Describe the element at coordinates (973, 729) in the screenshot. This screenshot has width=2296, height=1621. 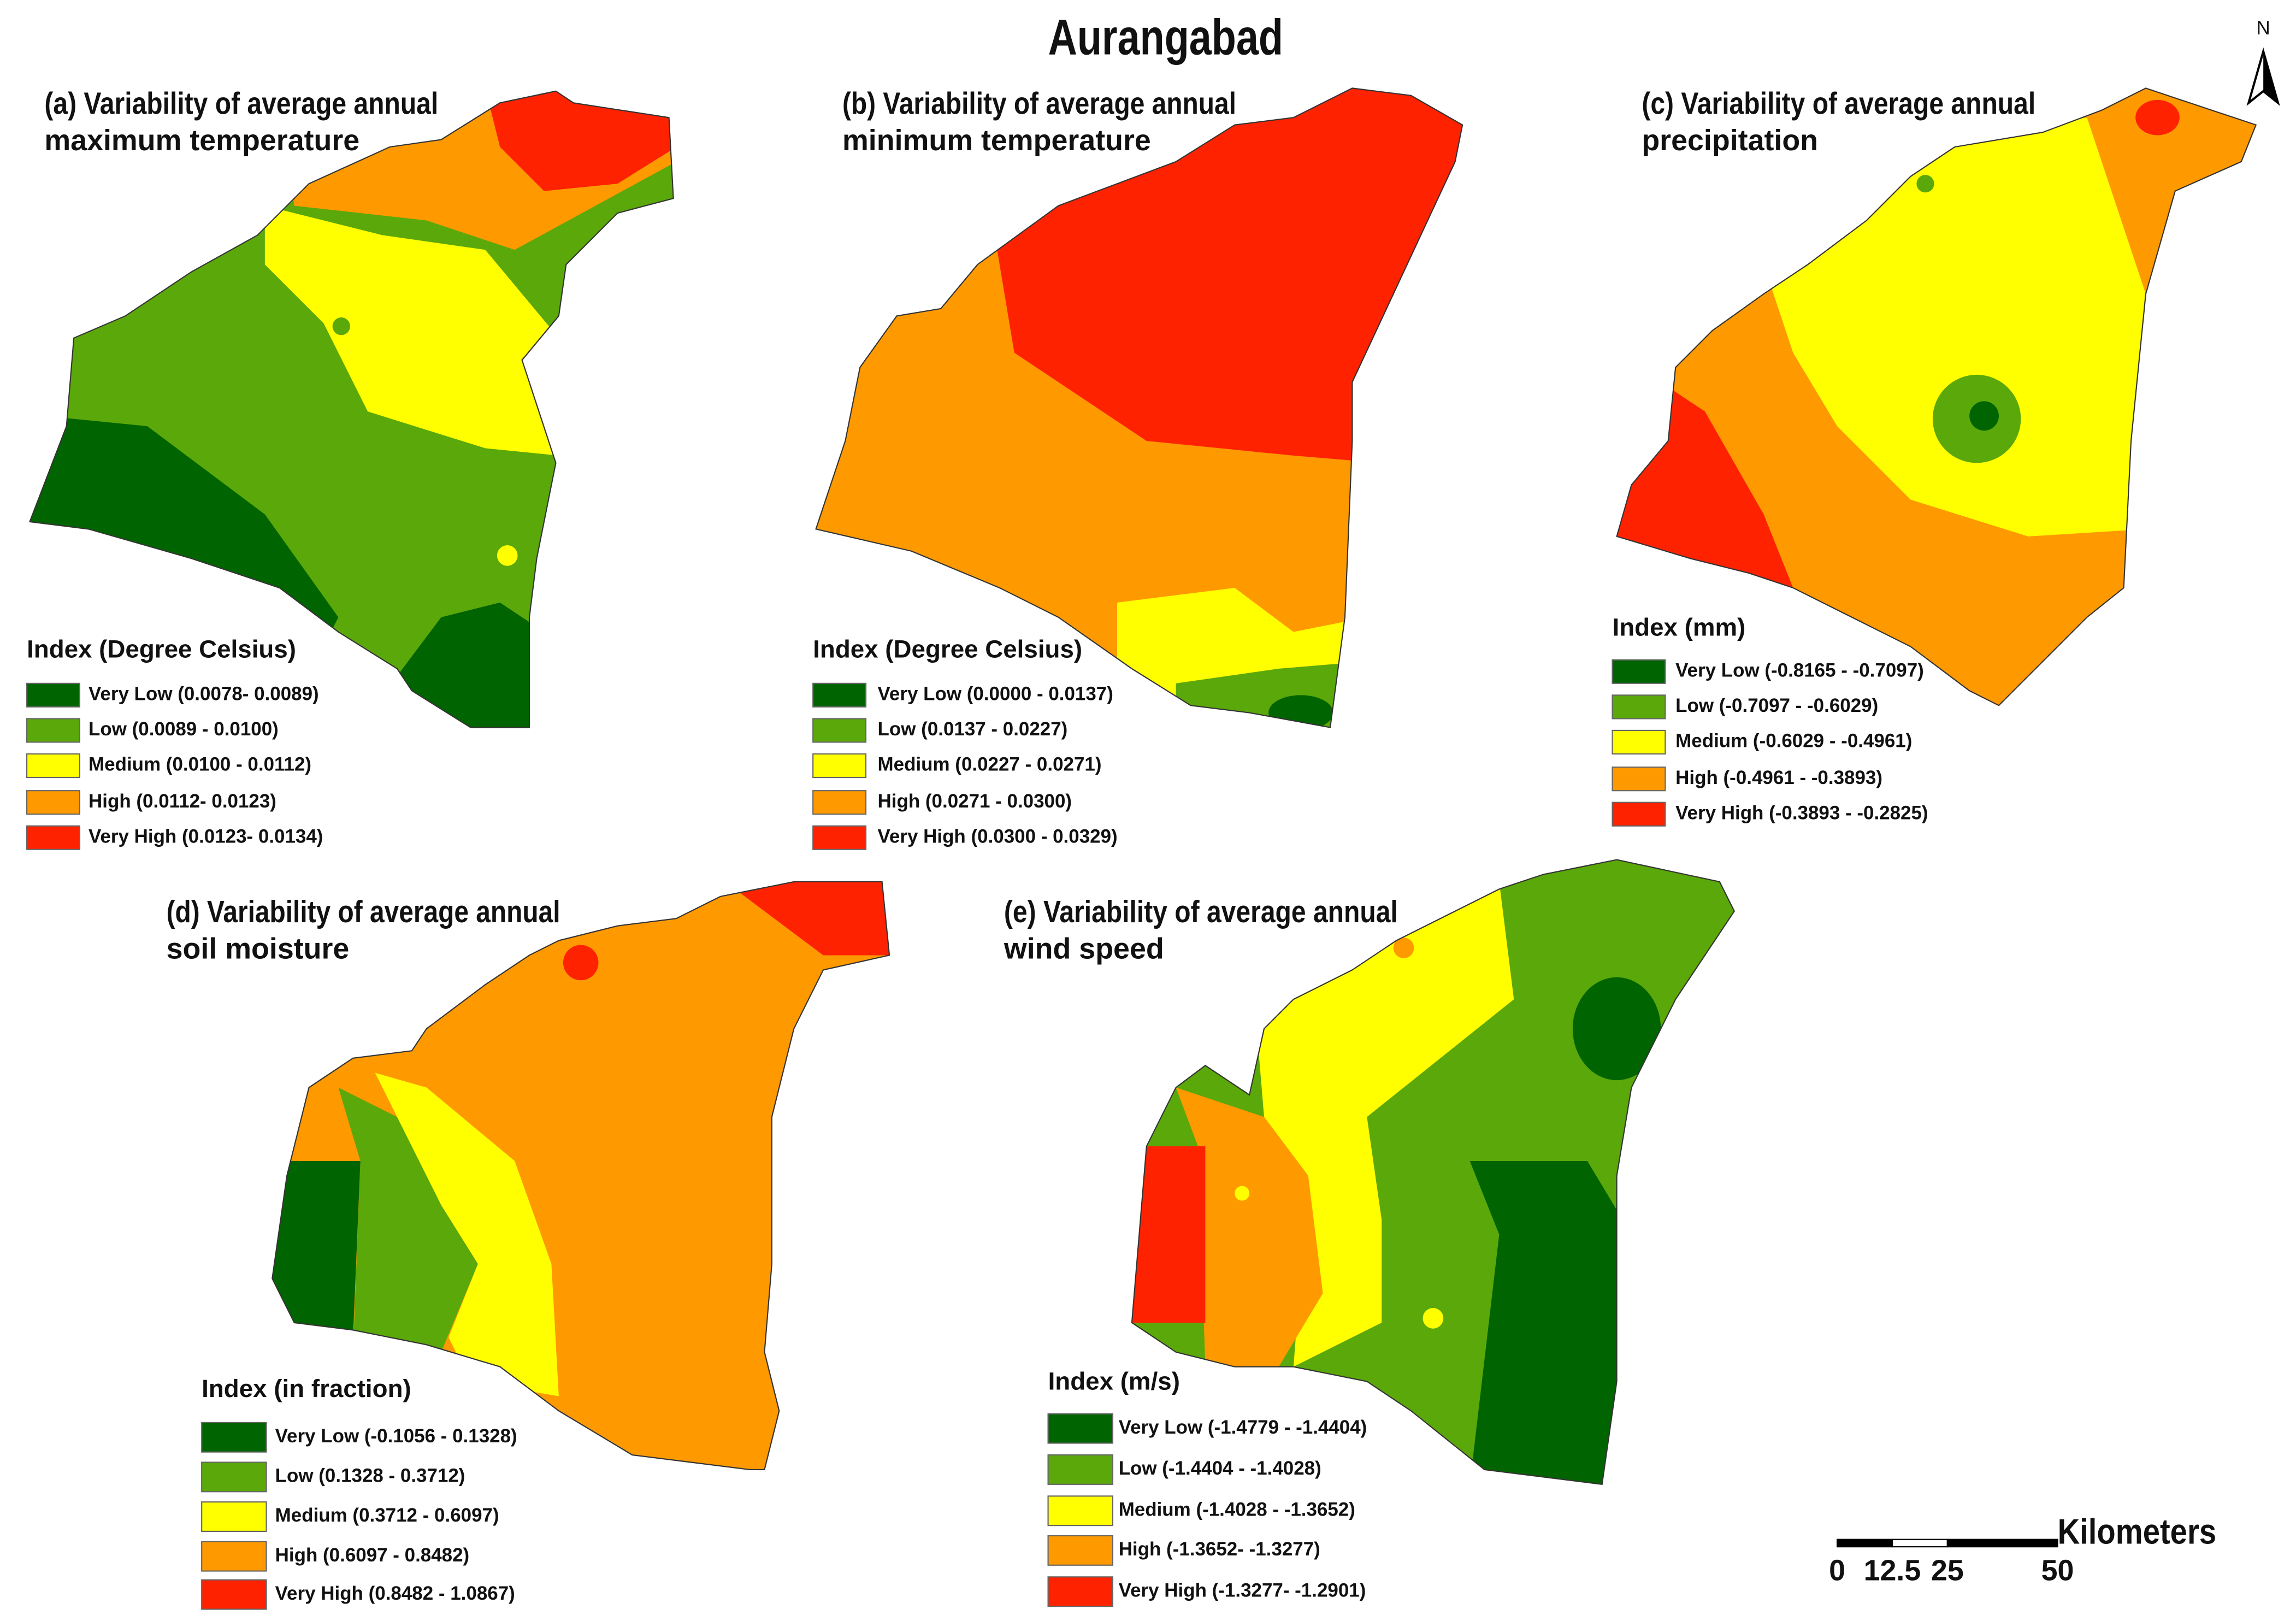
I see `legend-label: Low (0.0137 - 0.0227)` at that location.